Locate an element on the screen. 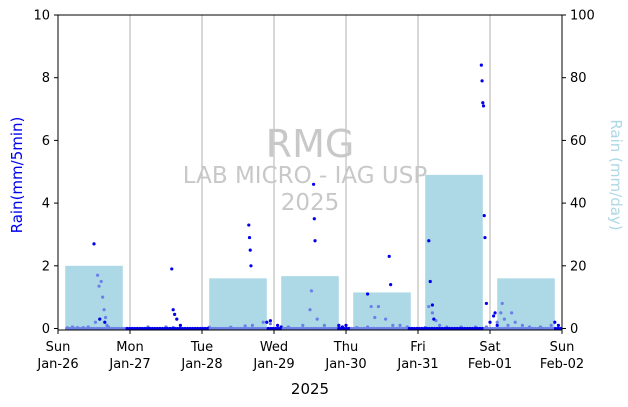 The image size is (628, 407). right-tick-label: 100 is located at coordinates (582, 16).